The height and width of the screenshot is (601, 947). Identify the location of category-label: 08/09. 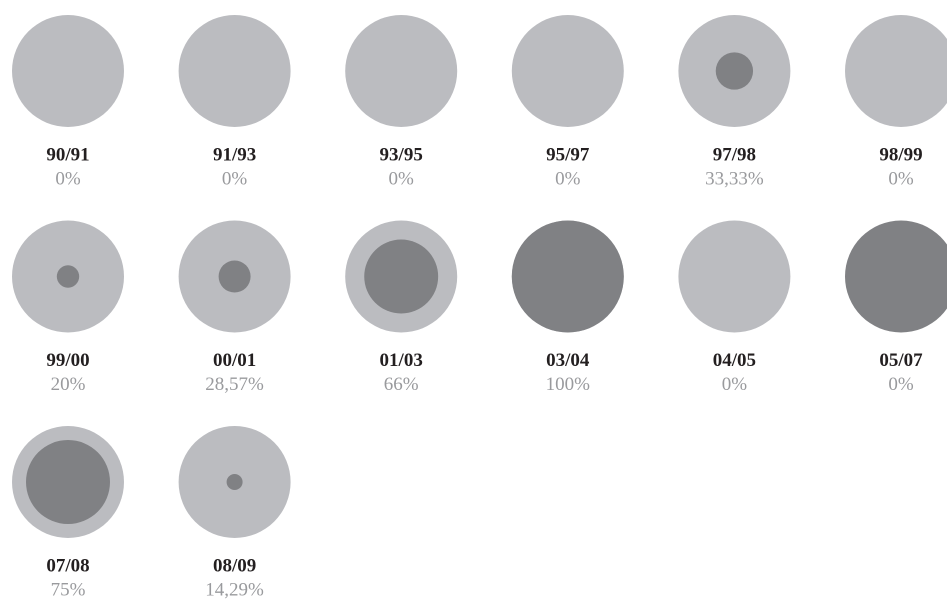
(234, 565).